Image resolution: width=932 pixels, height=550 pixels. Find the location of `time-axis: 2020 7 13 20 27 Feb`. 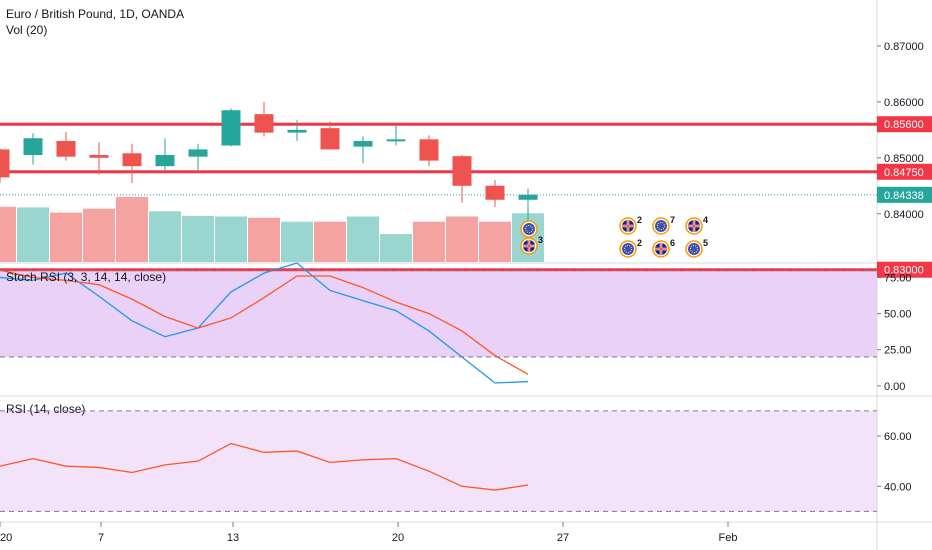

time-axis: 2020 7 13 20 27 Feb is located at coordinates (368, 533).